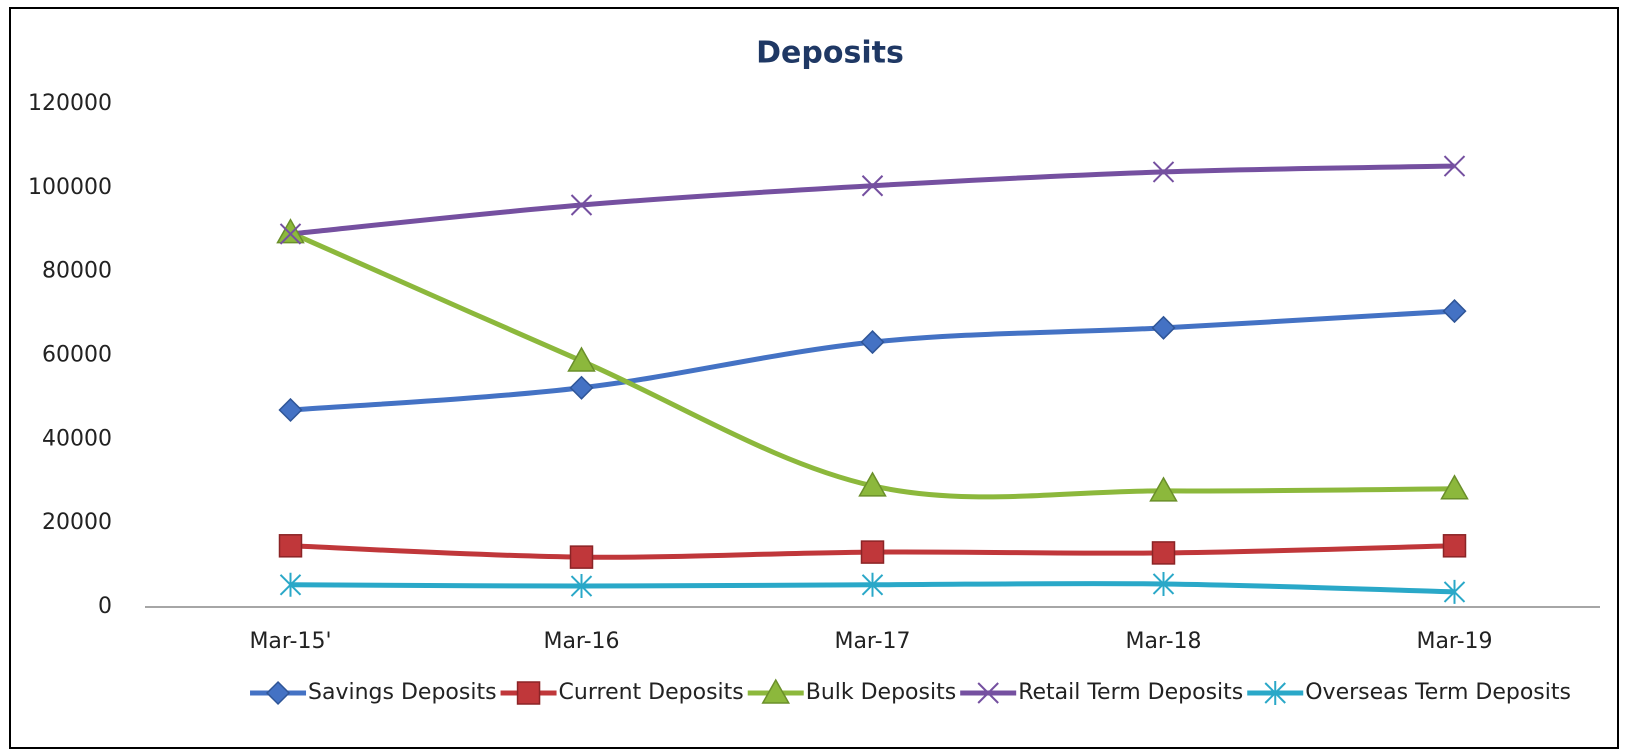  I want to click on legend-item: Retail Term Deposits, so click(1101, 692).